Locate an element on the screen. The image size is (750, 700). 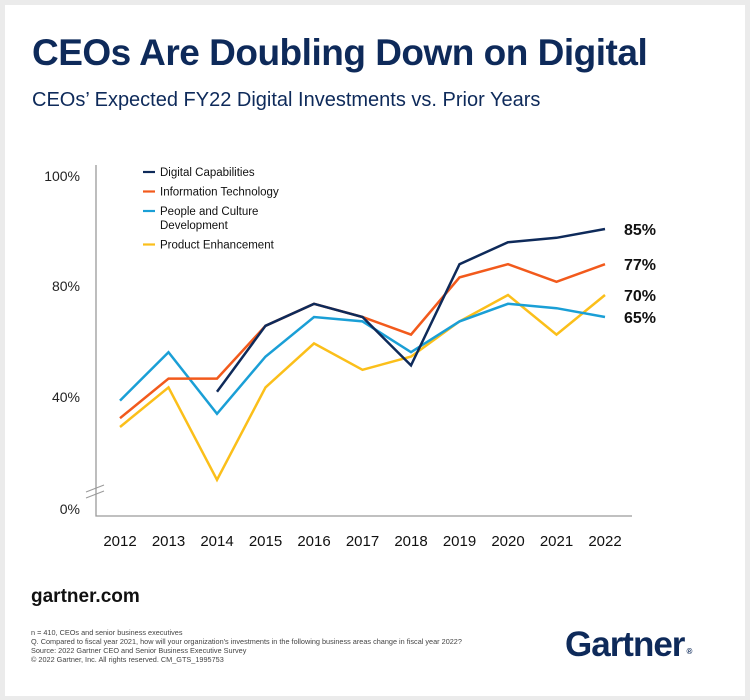
end-label: 65% is located at coordinates (640, 318).